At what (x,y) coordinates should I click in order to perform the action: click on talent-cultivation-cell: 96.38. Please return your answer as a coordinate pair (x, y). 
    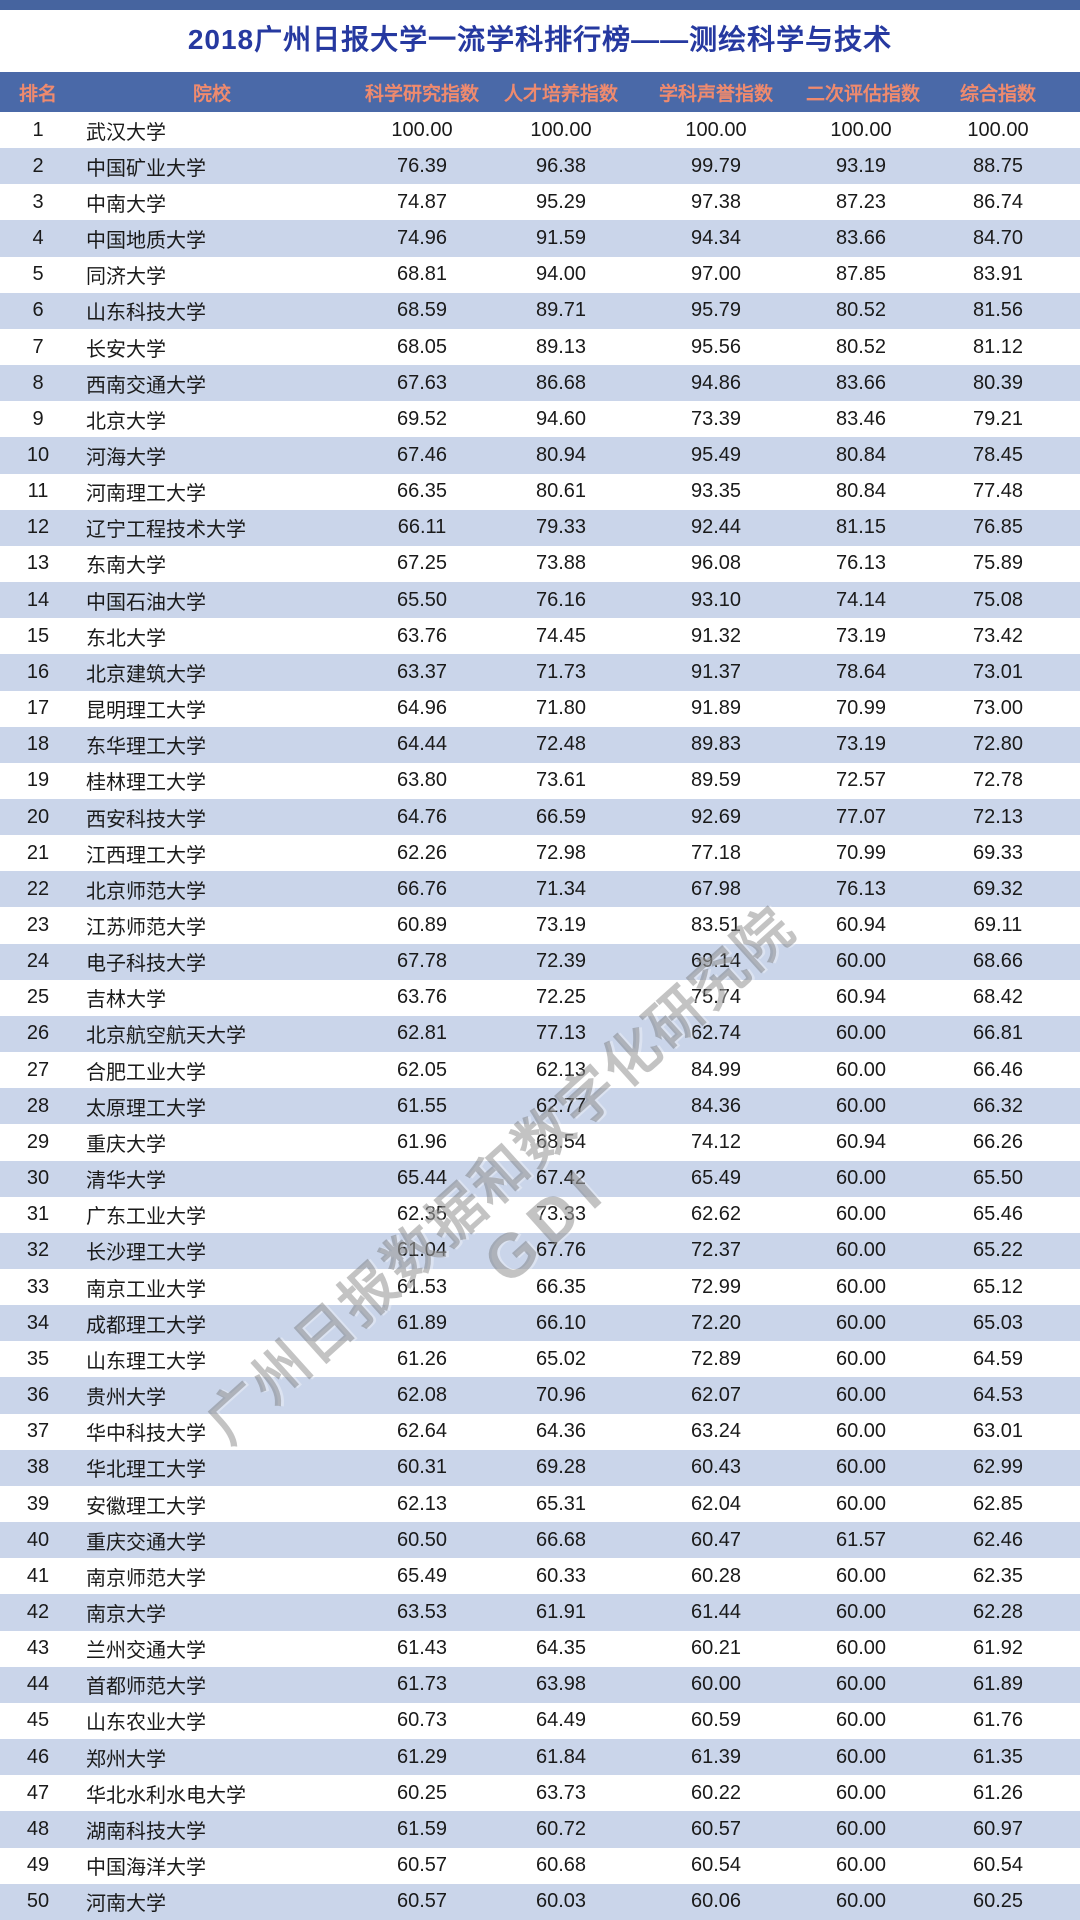
    Looking at the image, I should click on (561, 165).